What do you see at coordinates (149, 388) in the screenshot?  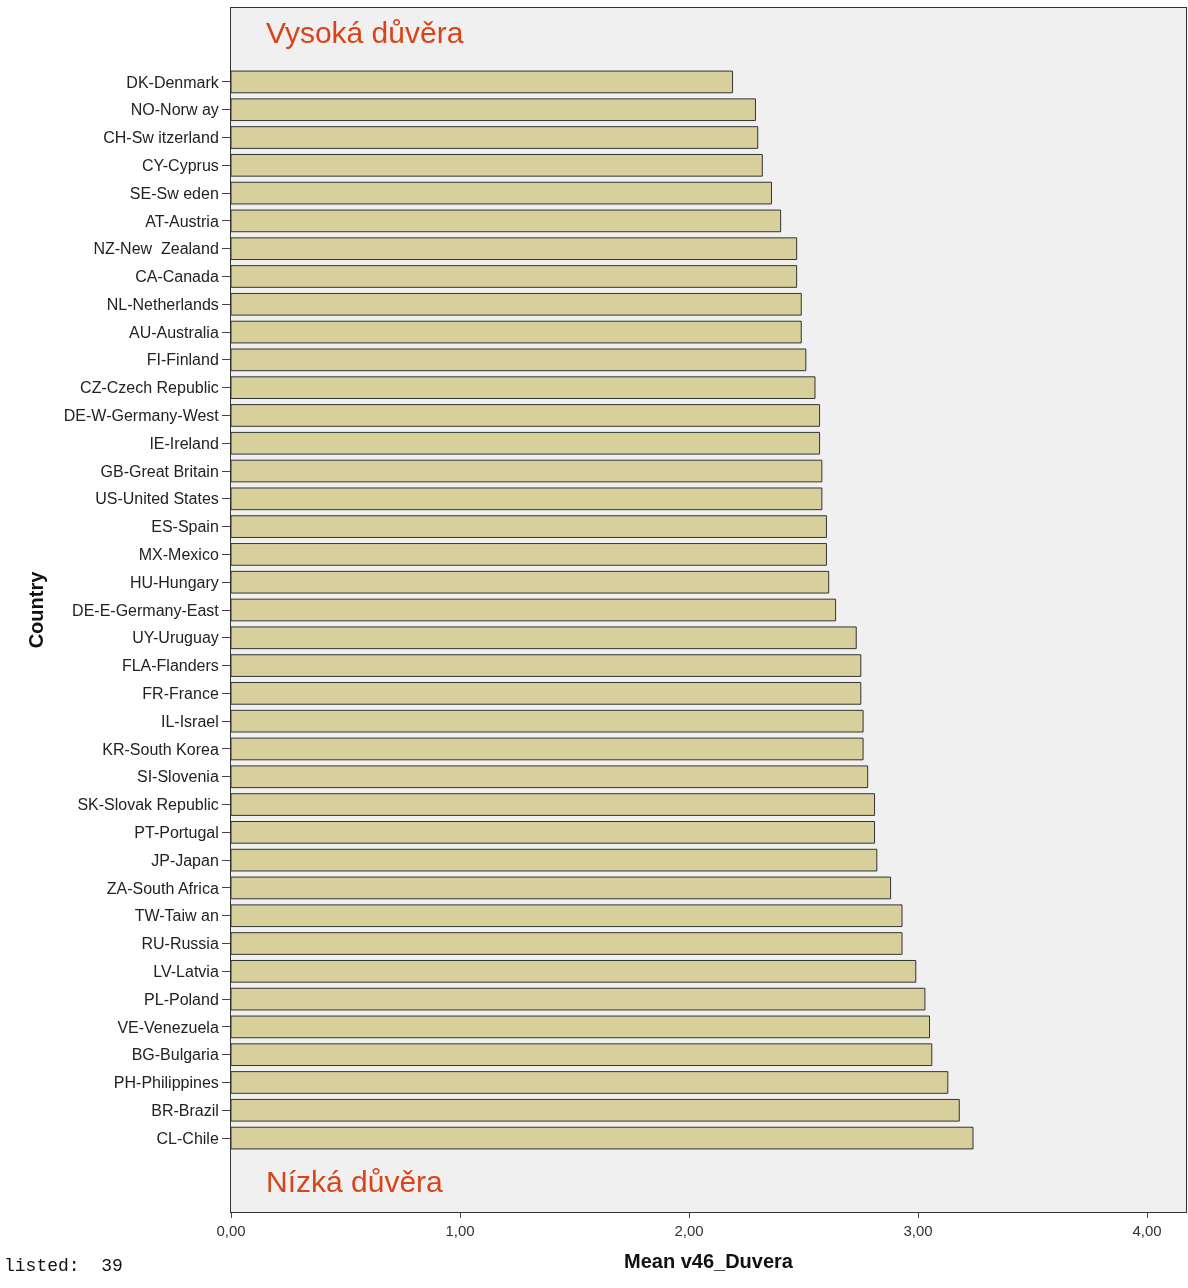 I see `y-tick-label: CZ-Czech Republic` at bounding box center [149, 388].